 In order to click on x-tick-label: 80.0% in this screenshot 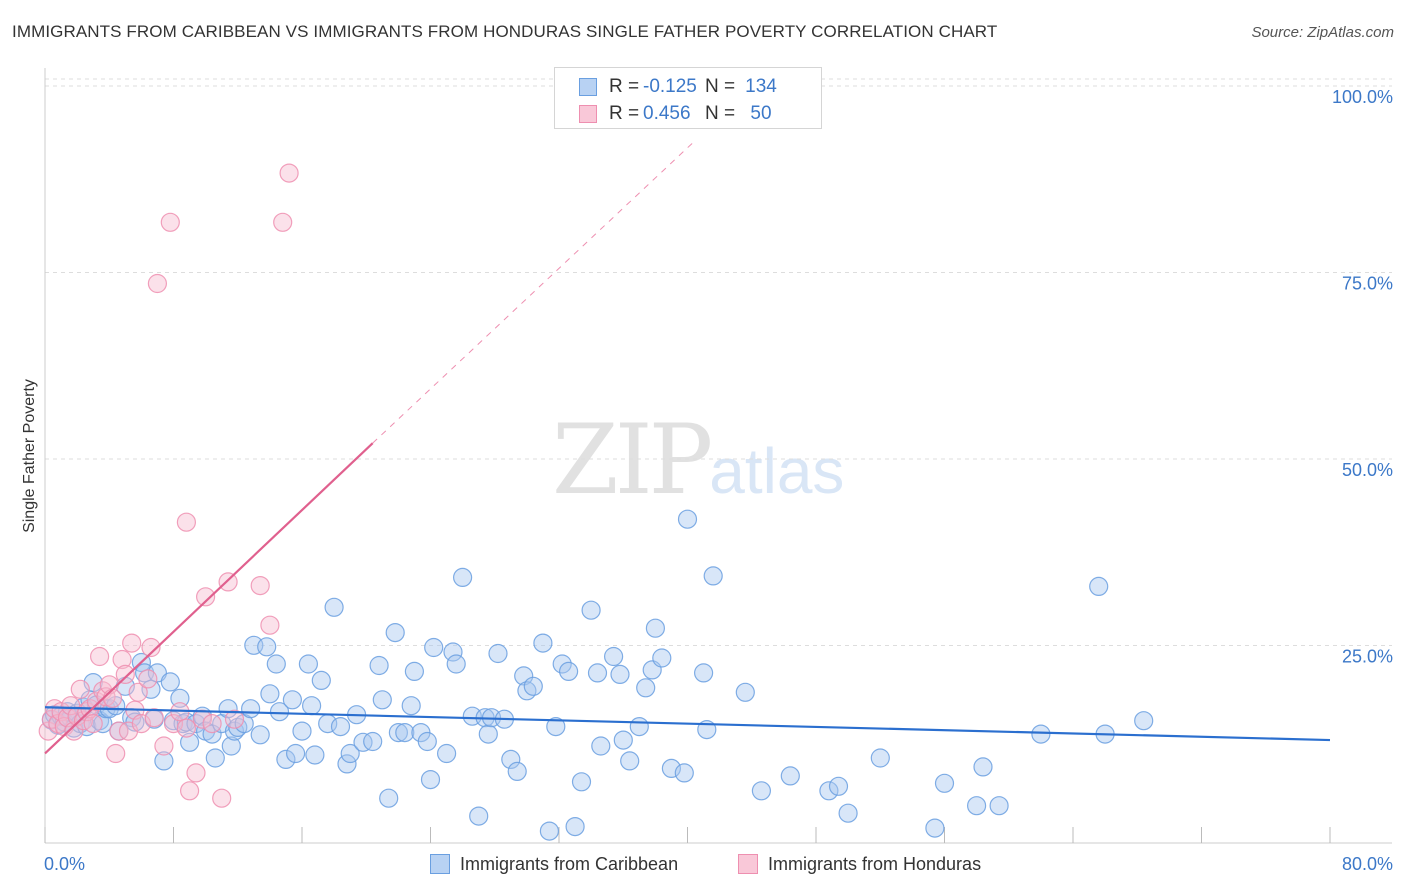, I will do `click(1367, 864)`.